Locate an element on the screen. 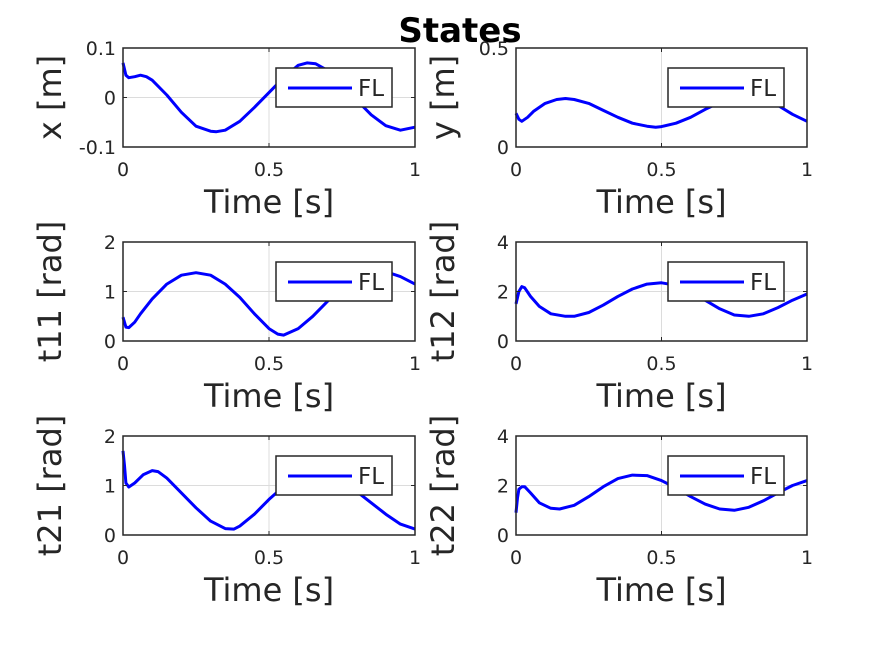 This screenshot has height=647, width=891. subplot-5: FL 0 0.5 1 0 1 2 Time [s] t21 [rad] is located at coordinates (226, 512).